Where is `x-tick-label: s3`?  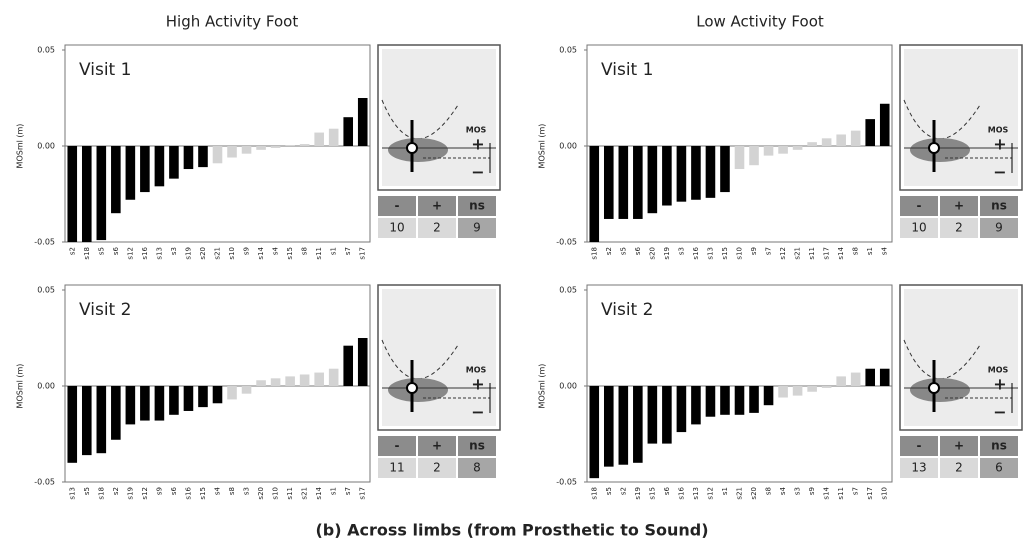
x-tick-label: s3 is located at coordinates (681, 251).